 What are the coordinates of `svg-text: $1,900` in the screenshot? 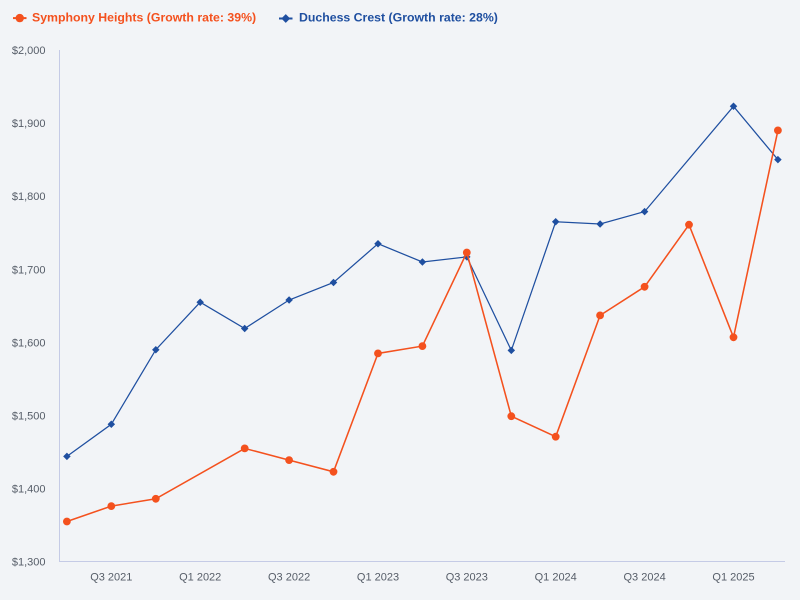 It's located at (29, 124).